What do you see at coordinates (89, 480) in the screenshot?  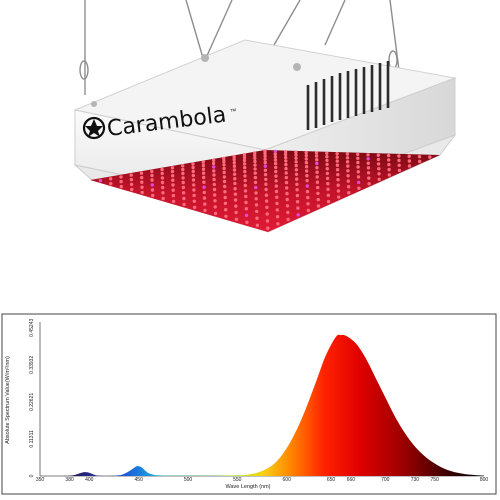 I see `x-tick-label: 400` at bounding box center [89, 480].